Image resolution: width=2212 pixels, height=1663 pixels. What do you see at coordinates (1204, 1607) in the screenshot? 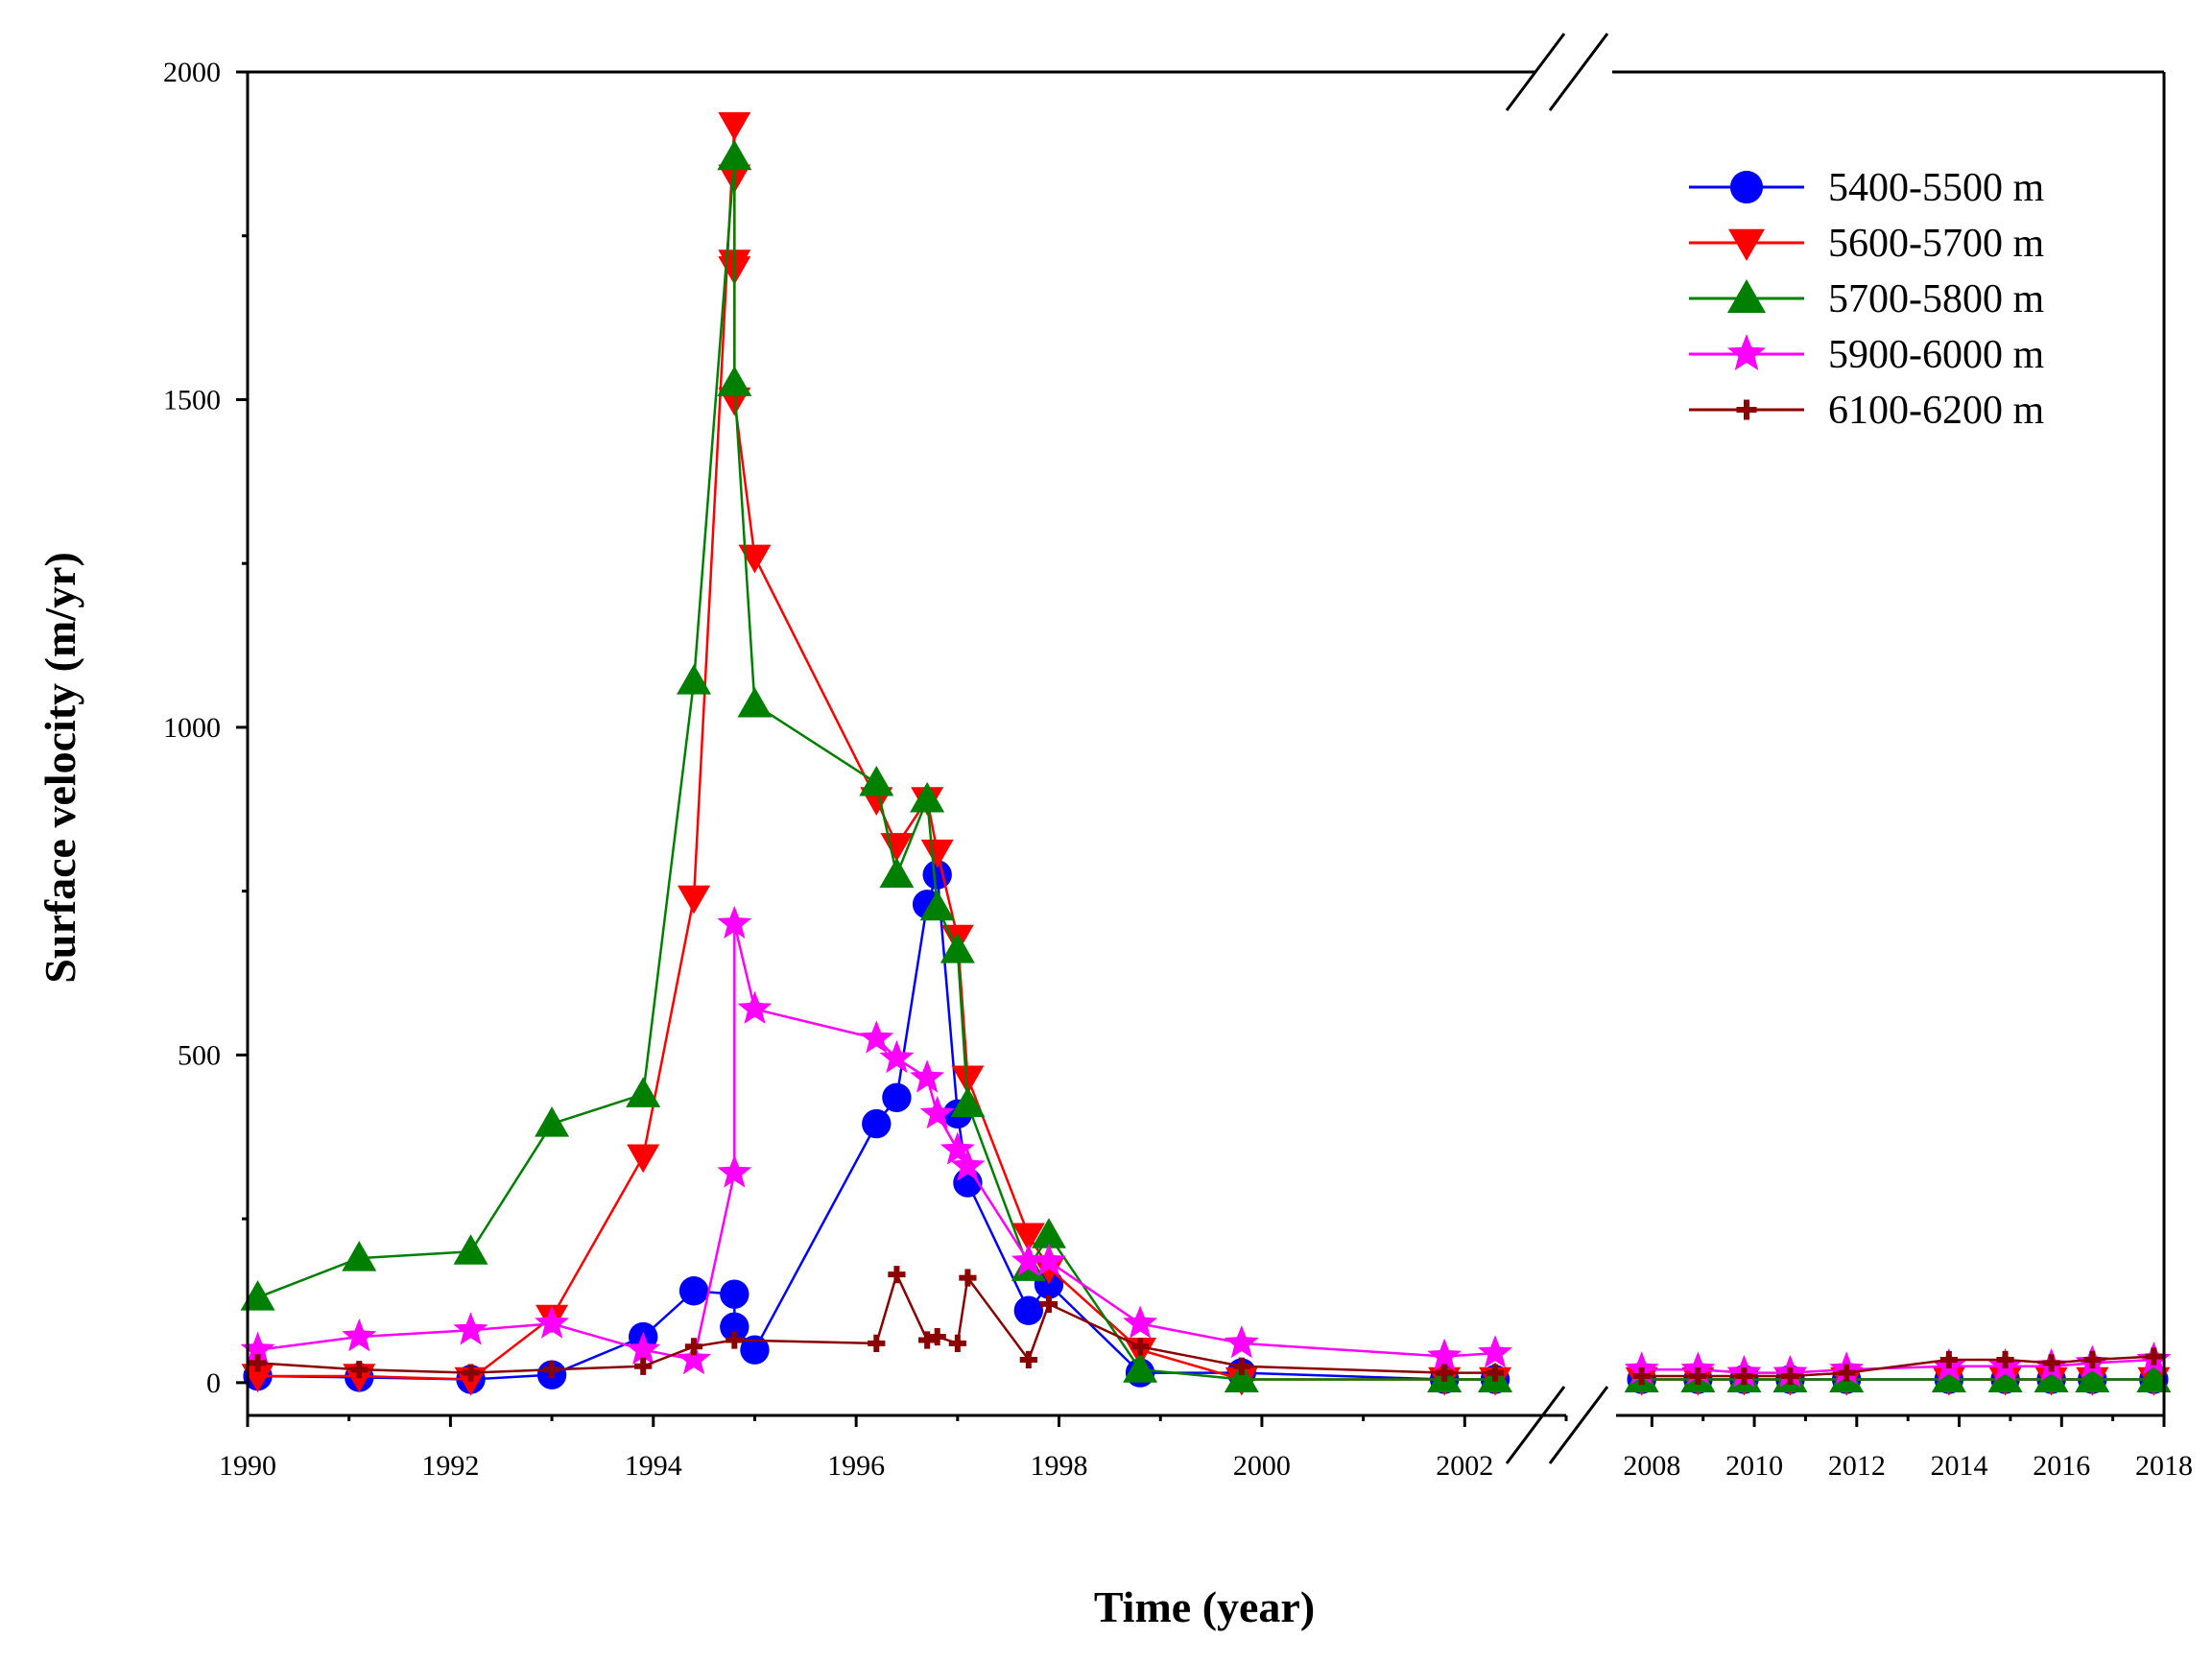
I see `x-axis-title: Time (year)` at bounding box center [1204, 1607].